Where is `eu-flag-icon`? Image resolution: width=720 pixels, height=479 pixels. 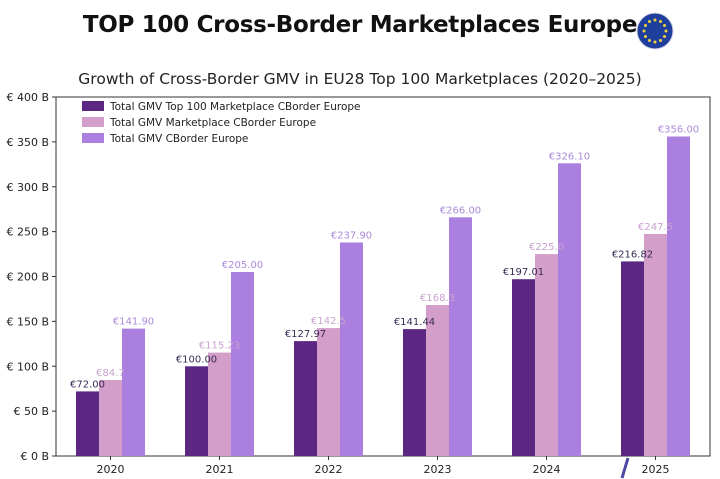
eu-flag-icon is located at coordinates (655, 31).